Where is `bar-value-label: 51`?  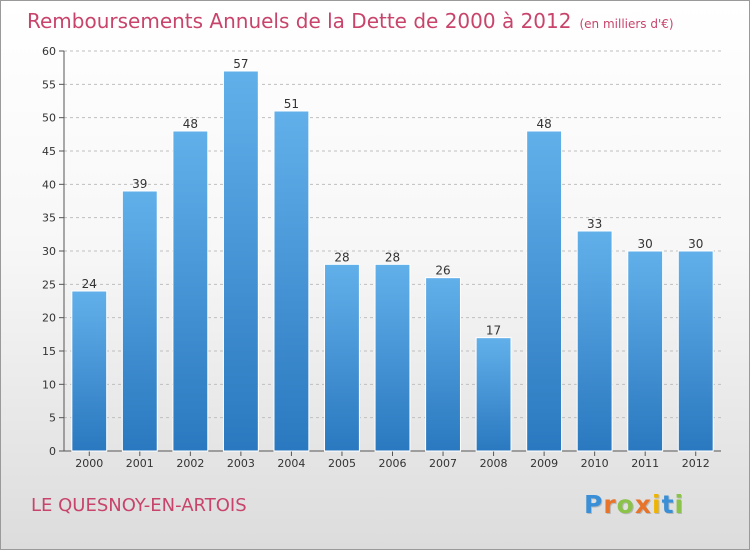
bar-value-label: 51 is located at coordinates (291, 104).